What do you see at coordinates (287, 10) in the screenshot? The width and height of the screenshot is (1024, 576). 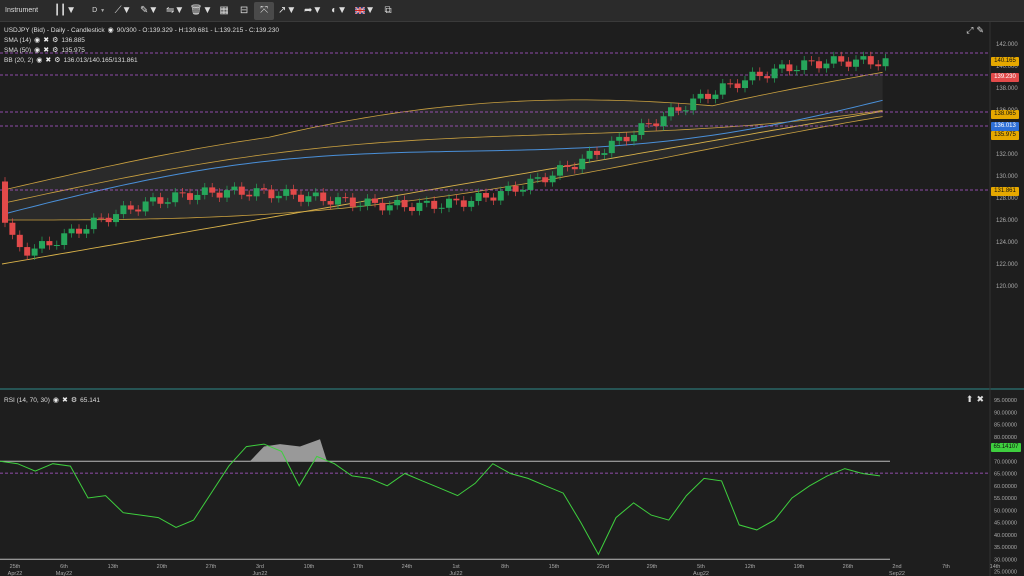 I see `chart-settings-icon: ↗ ▼` at bounding box center [287, 10].